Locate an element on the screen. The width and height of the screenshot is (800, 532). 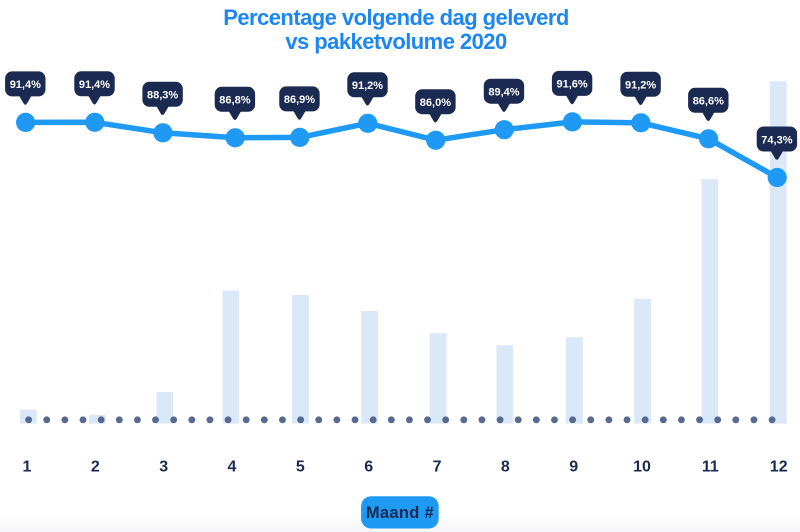
svg-text: 1 is located at coordinates (27, 467).